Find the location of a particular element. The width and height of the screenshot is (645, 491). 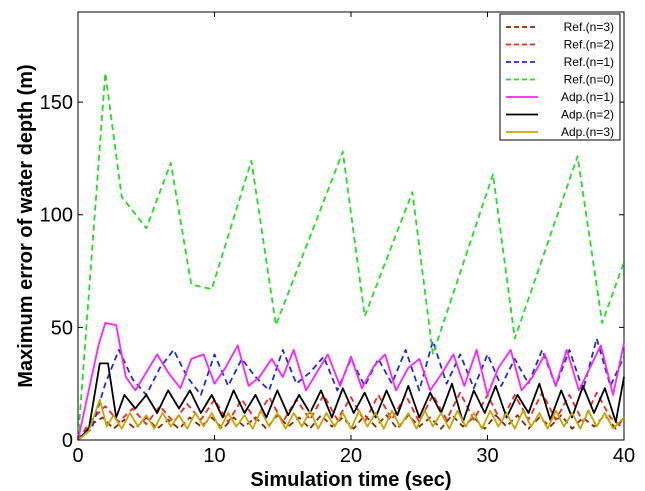

legend-label-4: Adp.(n=1) is located at coordinates (587, 97).